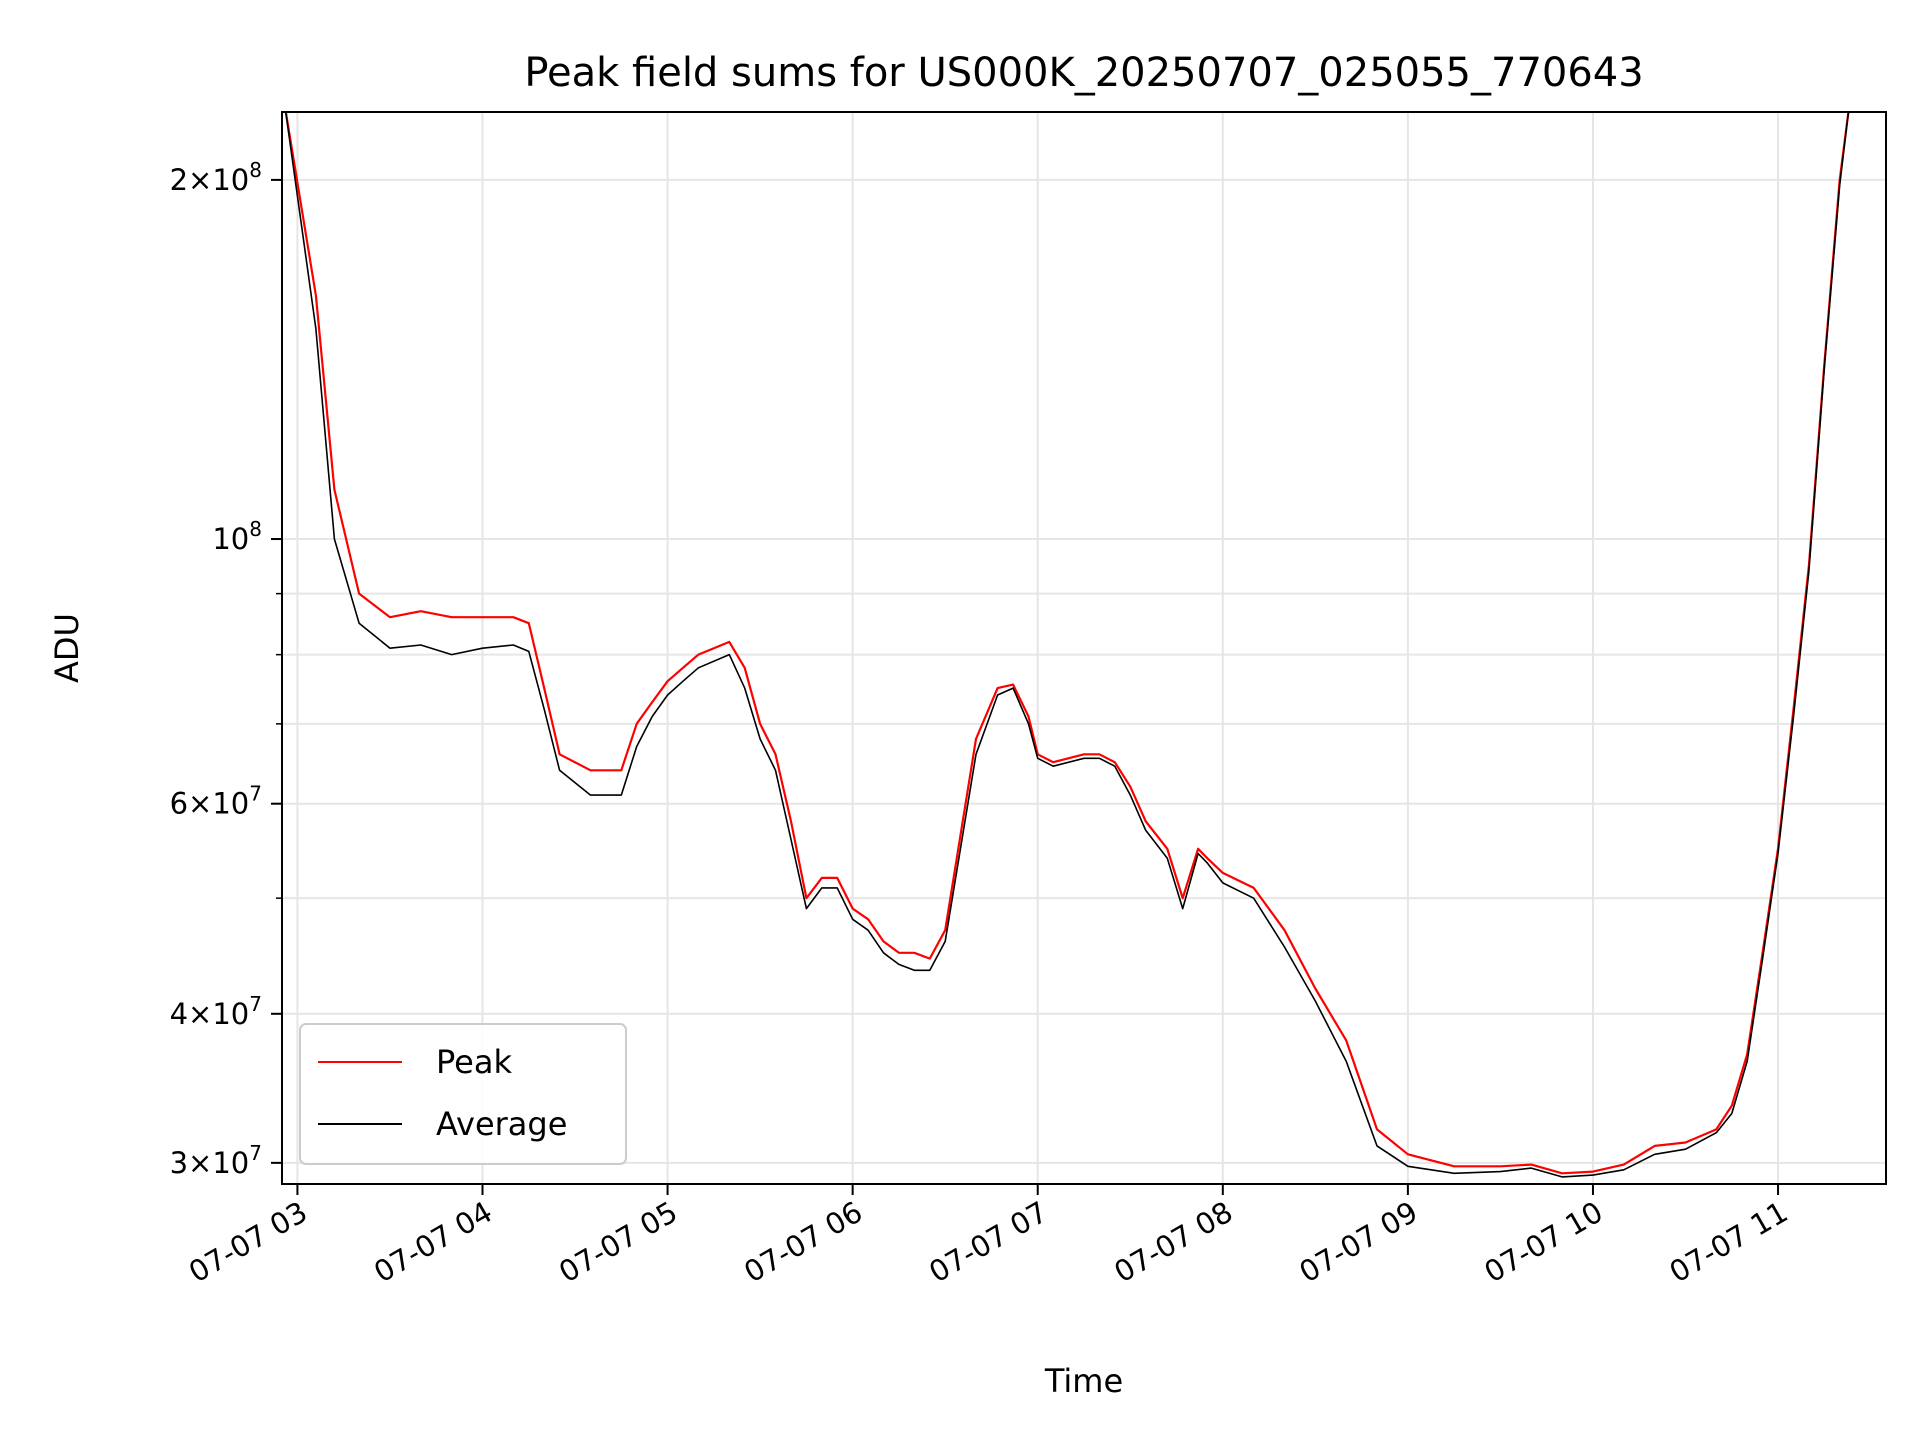  Describe the element at coordinates (237, 536) in the screenshot. I see `y-tick-label: 108` at that location.